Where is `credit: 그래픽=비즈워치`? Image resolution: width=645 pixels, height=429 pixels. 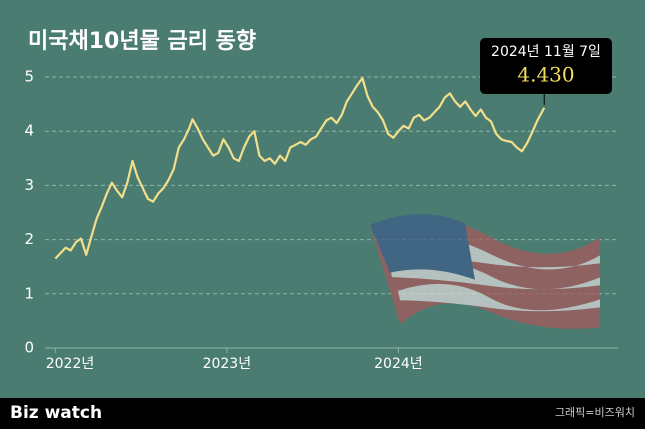 credit: 그래픽=비즈워치 is located at coordinates (595, 412).